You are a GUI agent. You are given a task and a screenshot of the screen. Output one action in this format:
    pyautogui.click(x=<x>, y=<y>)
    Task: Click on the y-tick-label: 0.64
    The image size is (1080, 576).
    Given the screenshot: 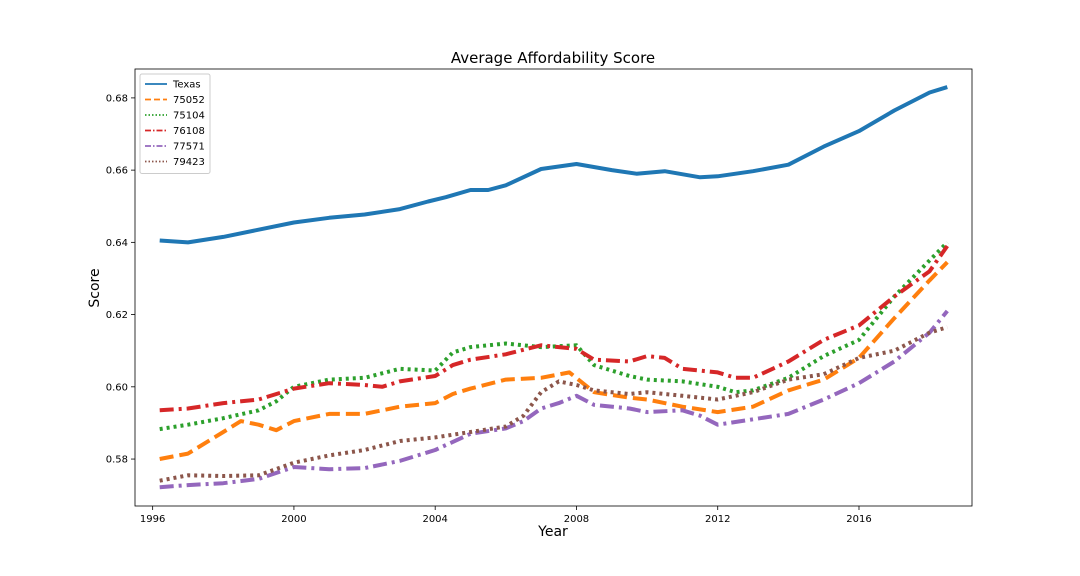 What is the action you would take?
    pyautogui.click(x=117, y=243)
    